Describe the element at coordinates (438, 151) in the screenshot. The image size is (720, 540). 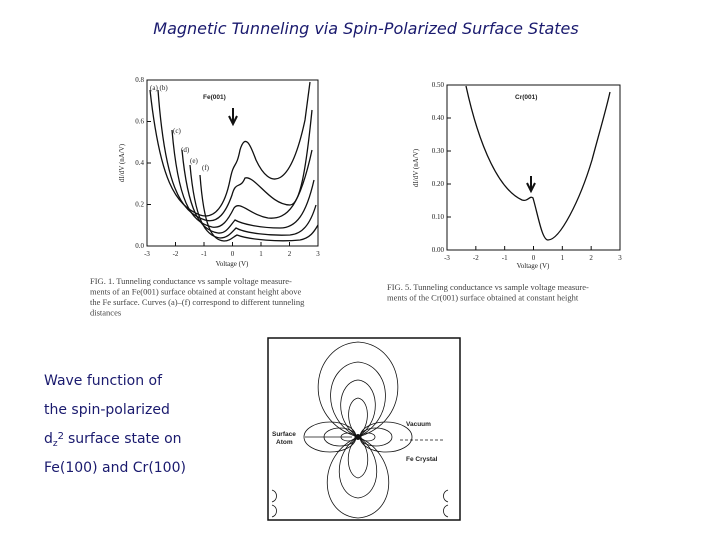
I see `y-tick-label: 0.30` at that location.